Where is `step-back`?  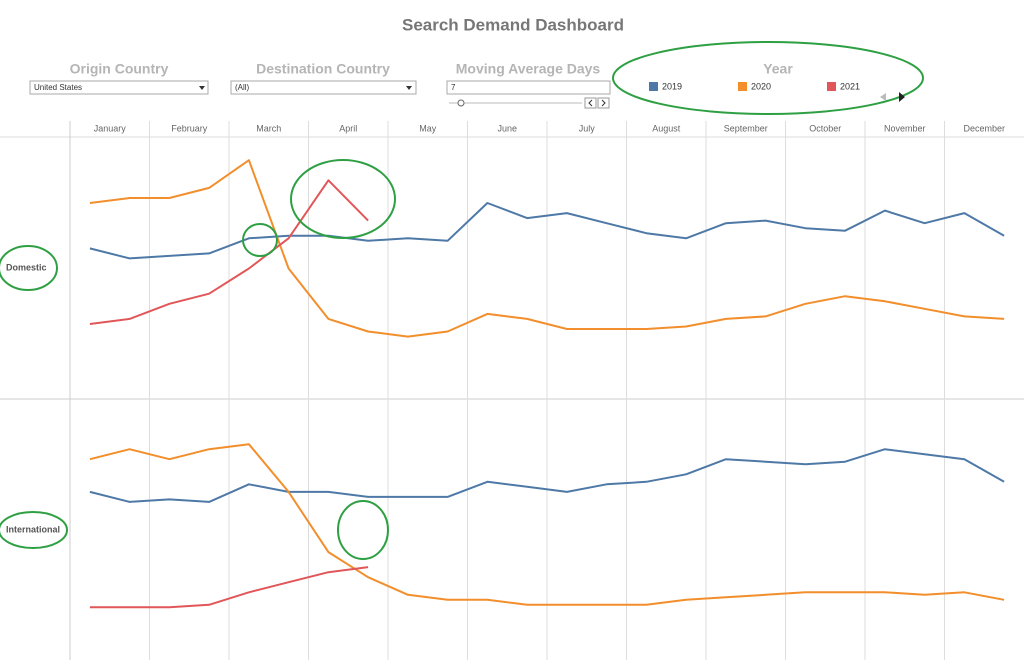 step-back is located at coordinates (590, 103).